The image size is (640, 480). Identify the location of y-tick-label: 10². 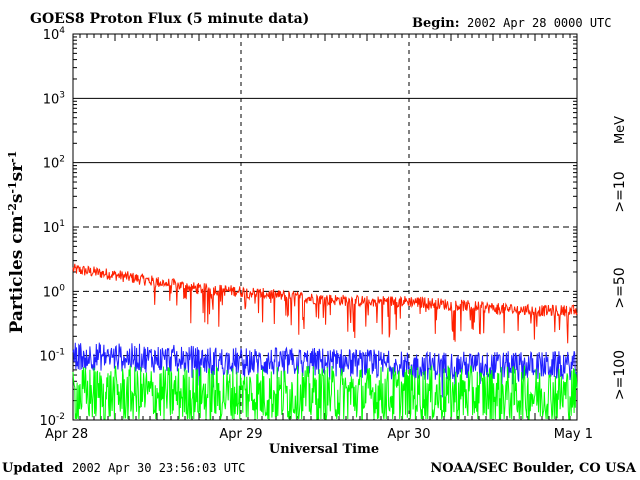
(54, 163).